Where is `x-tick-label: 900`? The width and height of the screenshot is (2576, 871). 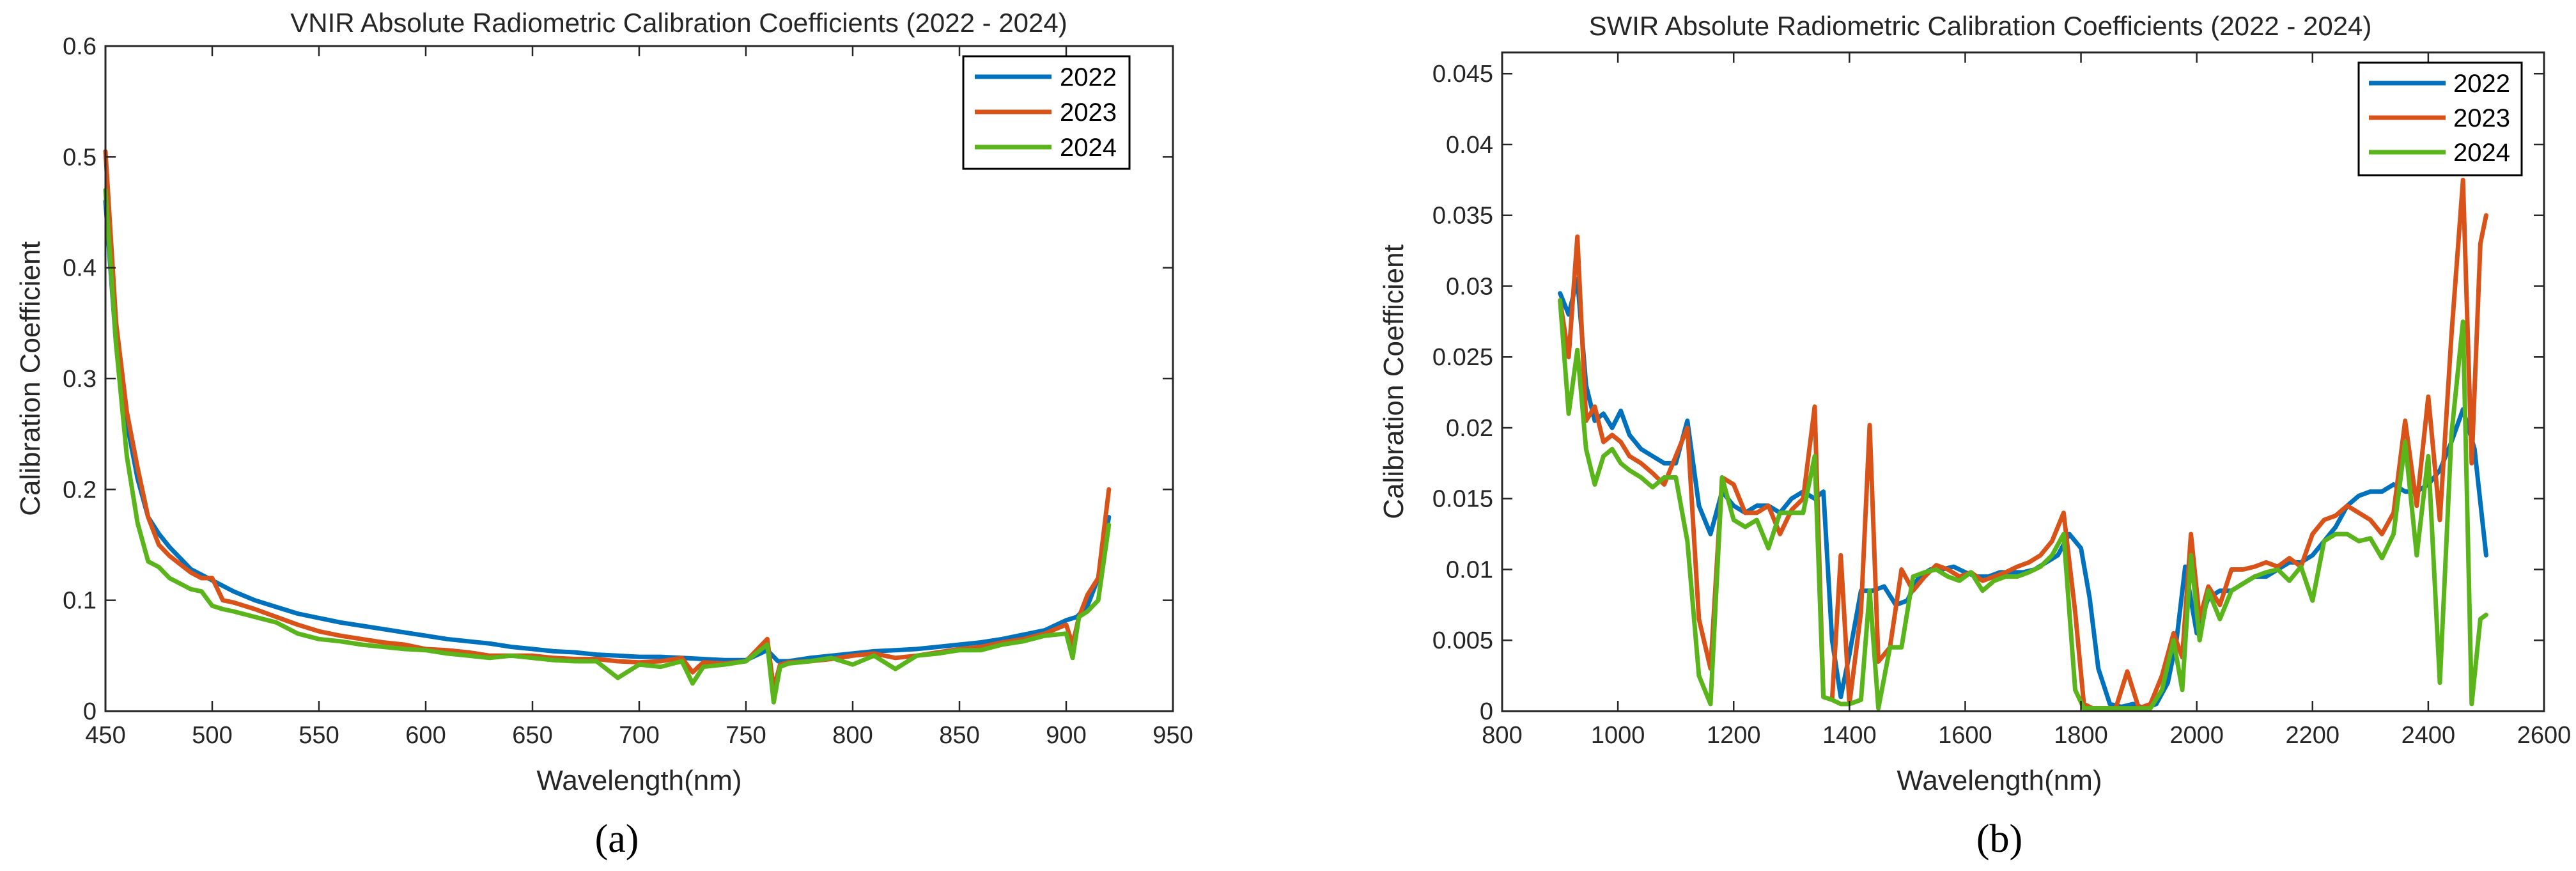 x-tick-label: 900 is located at coordinates (1066, 735).